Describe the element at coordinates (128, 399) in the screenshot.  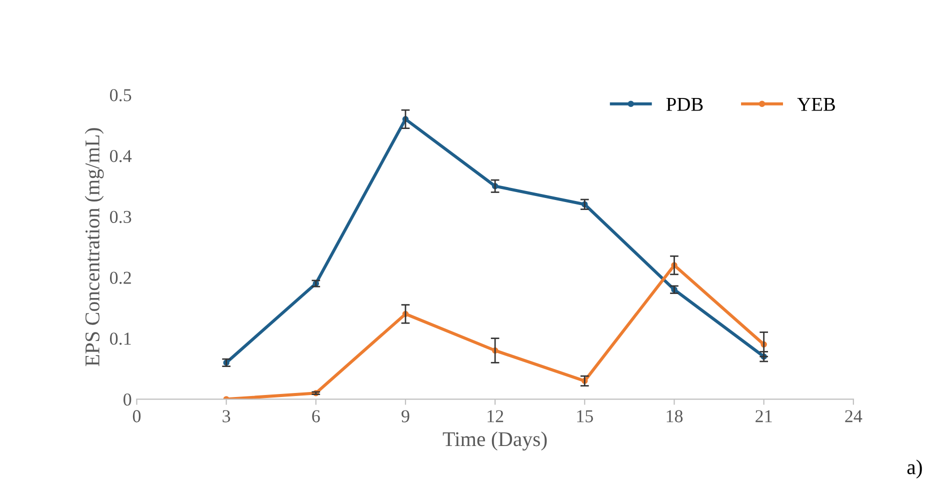
I see `y-tick-label: 0` at that location.